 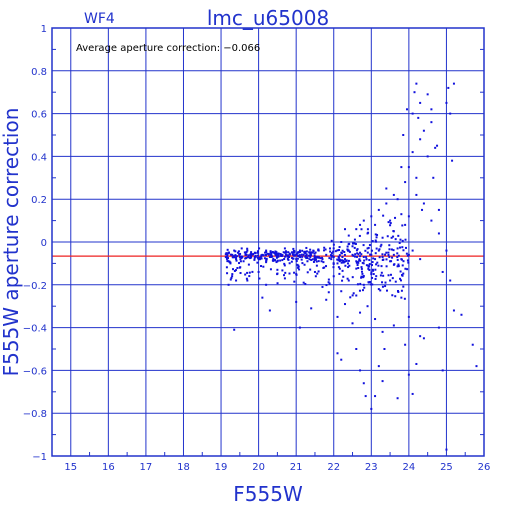 What do you see at coordinates (484, 467) in the screenshot?
I see `x-tick-label: 26` at bounding box center [484, 467].